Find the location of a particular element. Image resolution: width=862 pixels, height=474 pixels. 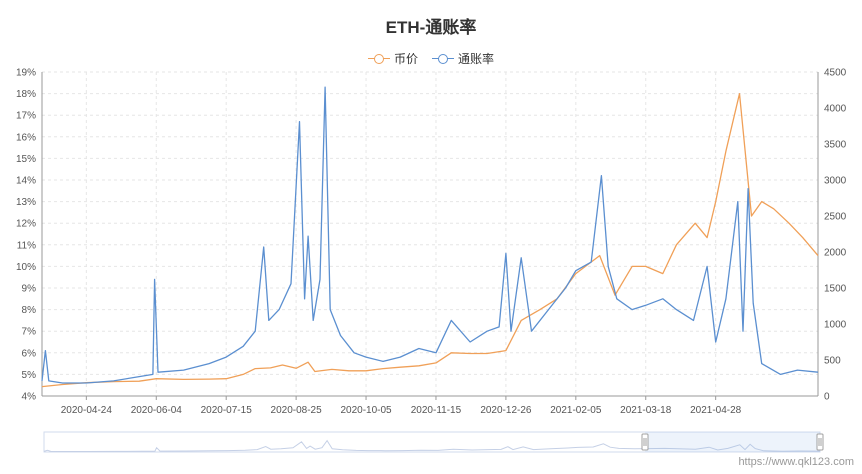

y-left-tick-label: 14% is located at coordinates (26, 181).